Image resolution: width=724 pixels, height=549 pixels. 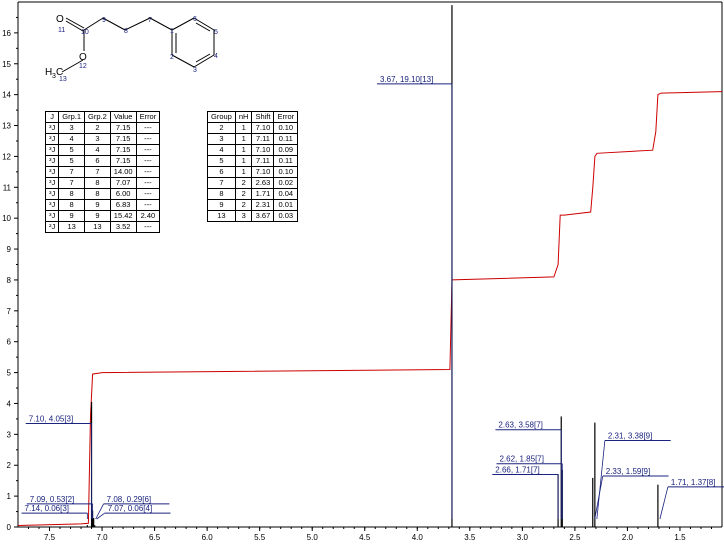 I want to click on table-cell: 2.63, so click(x=263, y=183).